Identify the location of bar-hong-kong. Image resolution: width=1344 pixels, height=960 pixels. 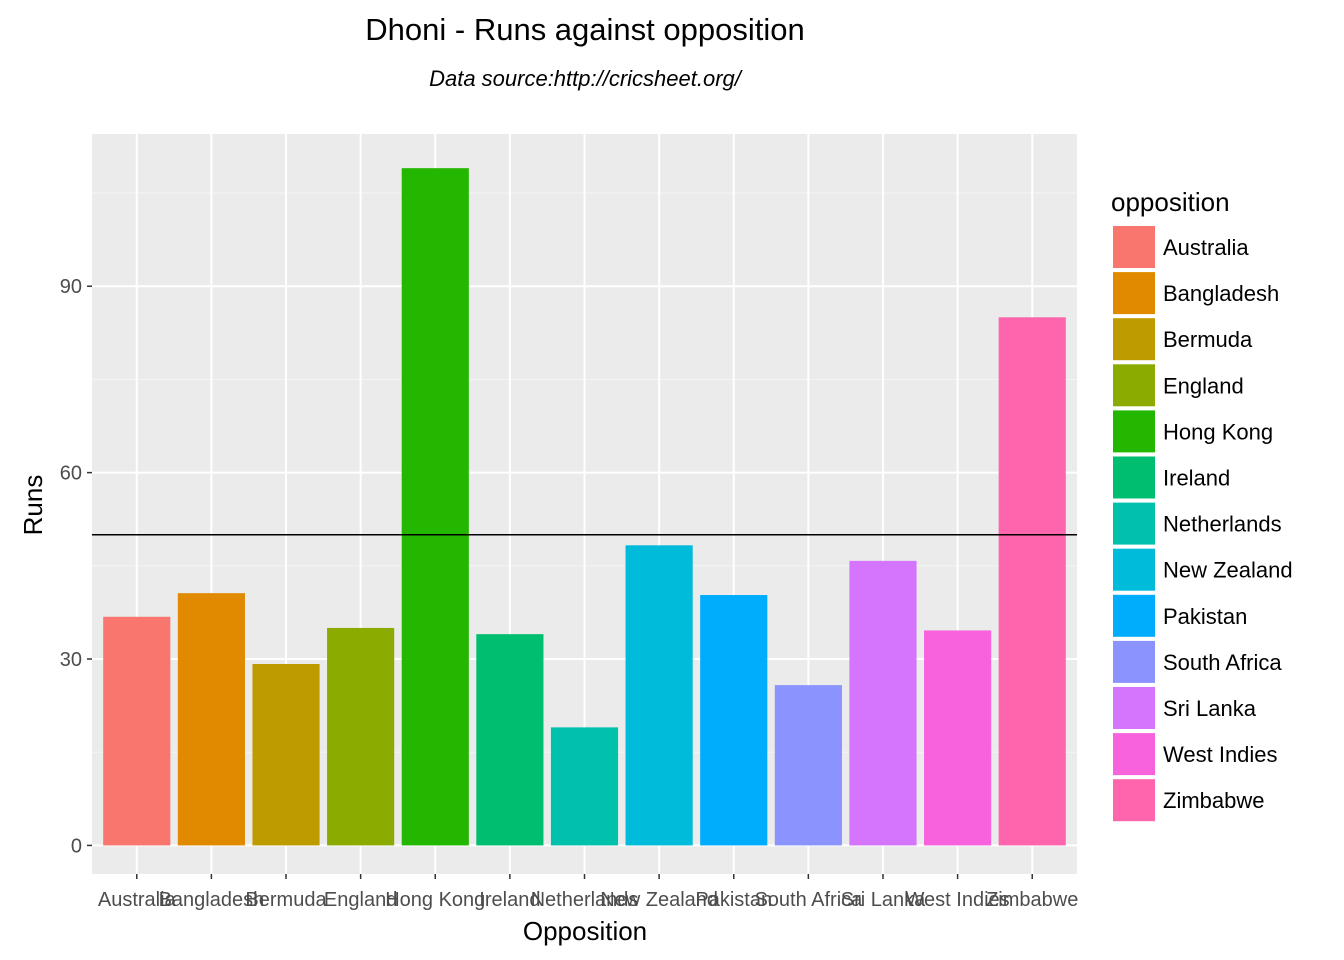
(435, 507).